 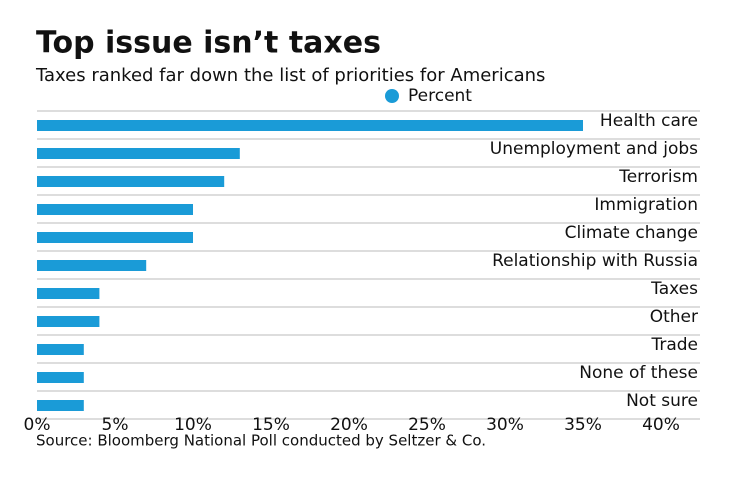 What do you see at coordinates (674, 345) in the screenshot?
I see `category-label: Trade` at bounding box center [674, 345].